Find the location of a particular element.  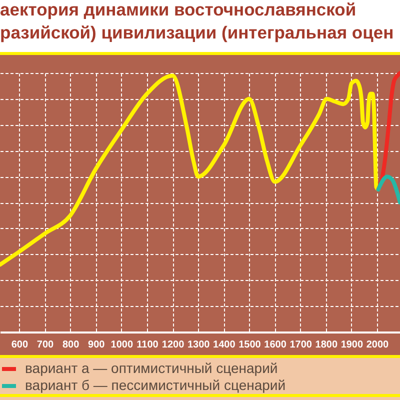

x-tick-label: 1600 is located at coordinates (275, 345).